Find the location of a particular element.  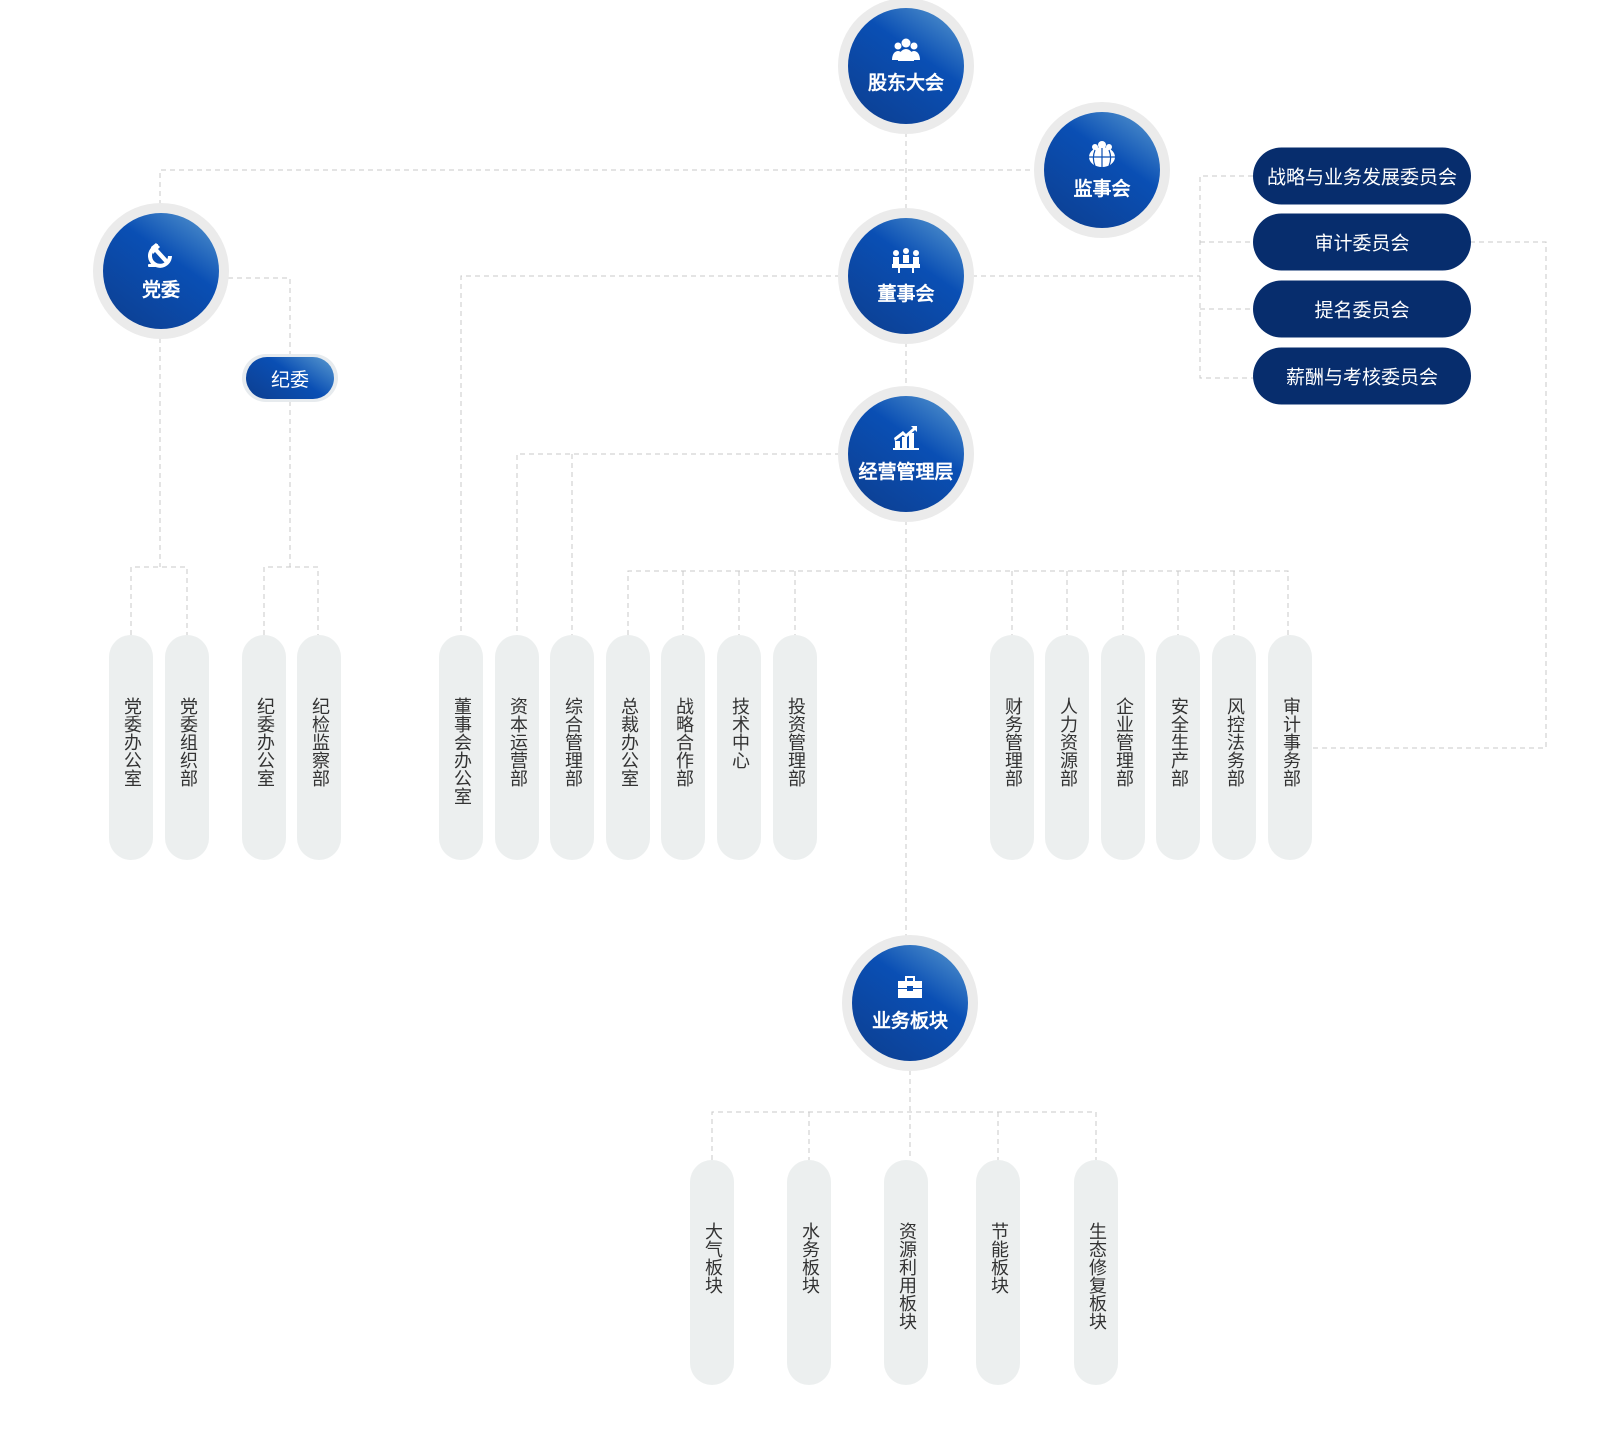

node-label: 纪委 is located at coordinates (290, 378).